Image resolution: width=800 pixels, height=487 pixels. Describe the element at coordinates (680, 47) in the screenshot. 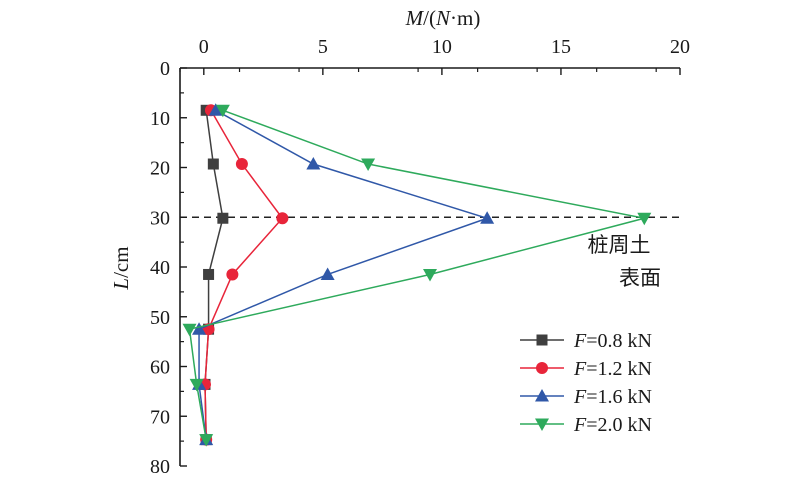

I see `x-tick-label: 20` at that location.